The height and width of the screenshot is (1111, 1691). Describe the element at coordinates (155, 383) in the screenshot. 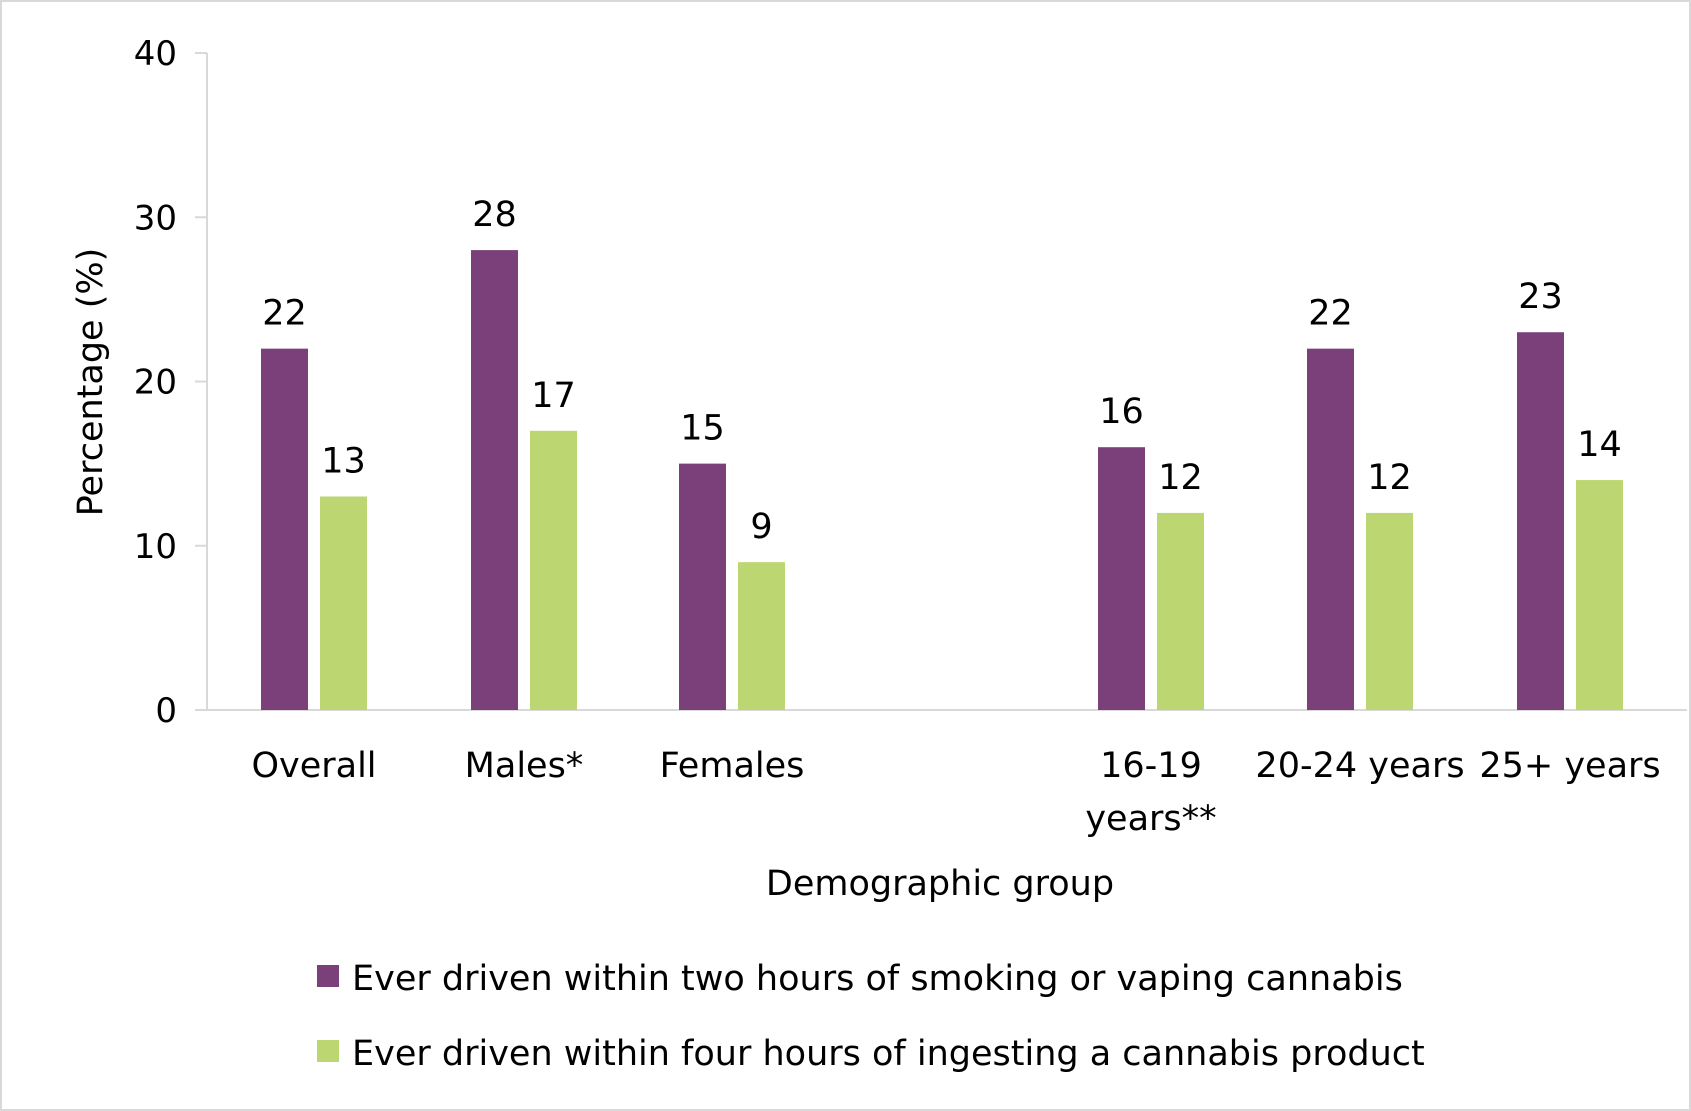

I see `y-tick-label: 20` at that location.